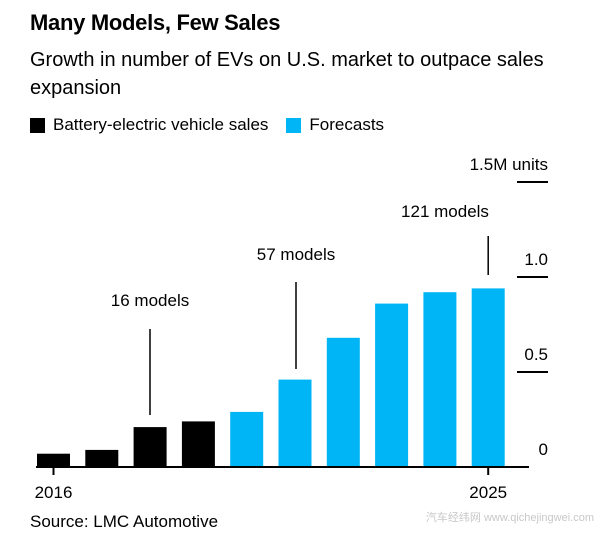 The image size is (600, 542). Describe the element at coordinates (343, 402) in the screenshot. I see `bar-2022` at that location.